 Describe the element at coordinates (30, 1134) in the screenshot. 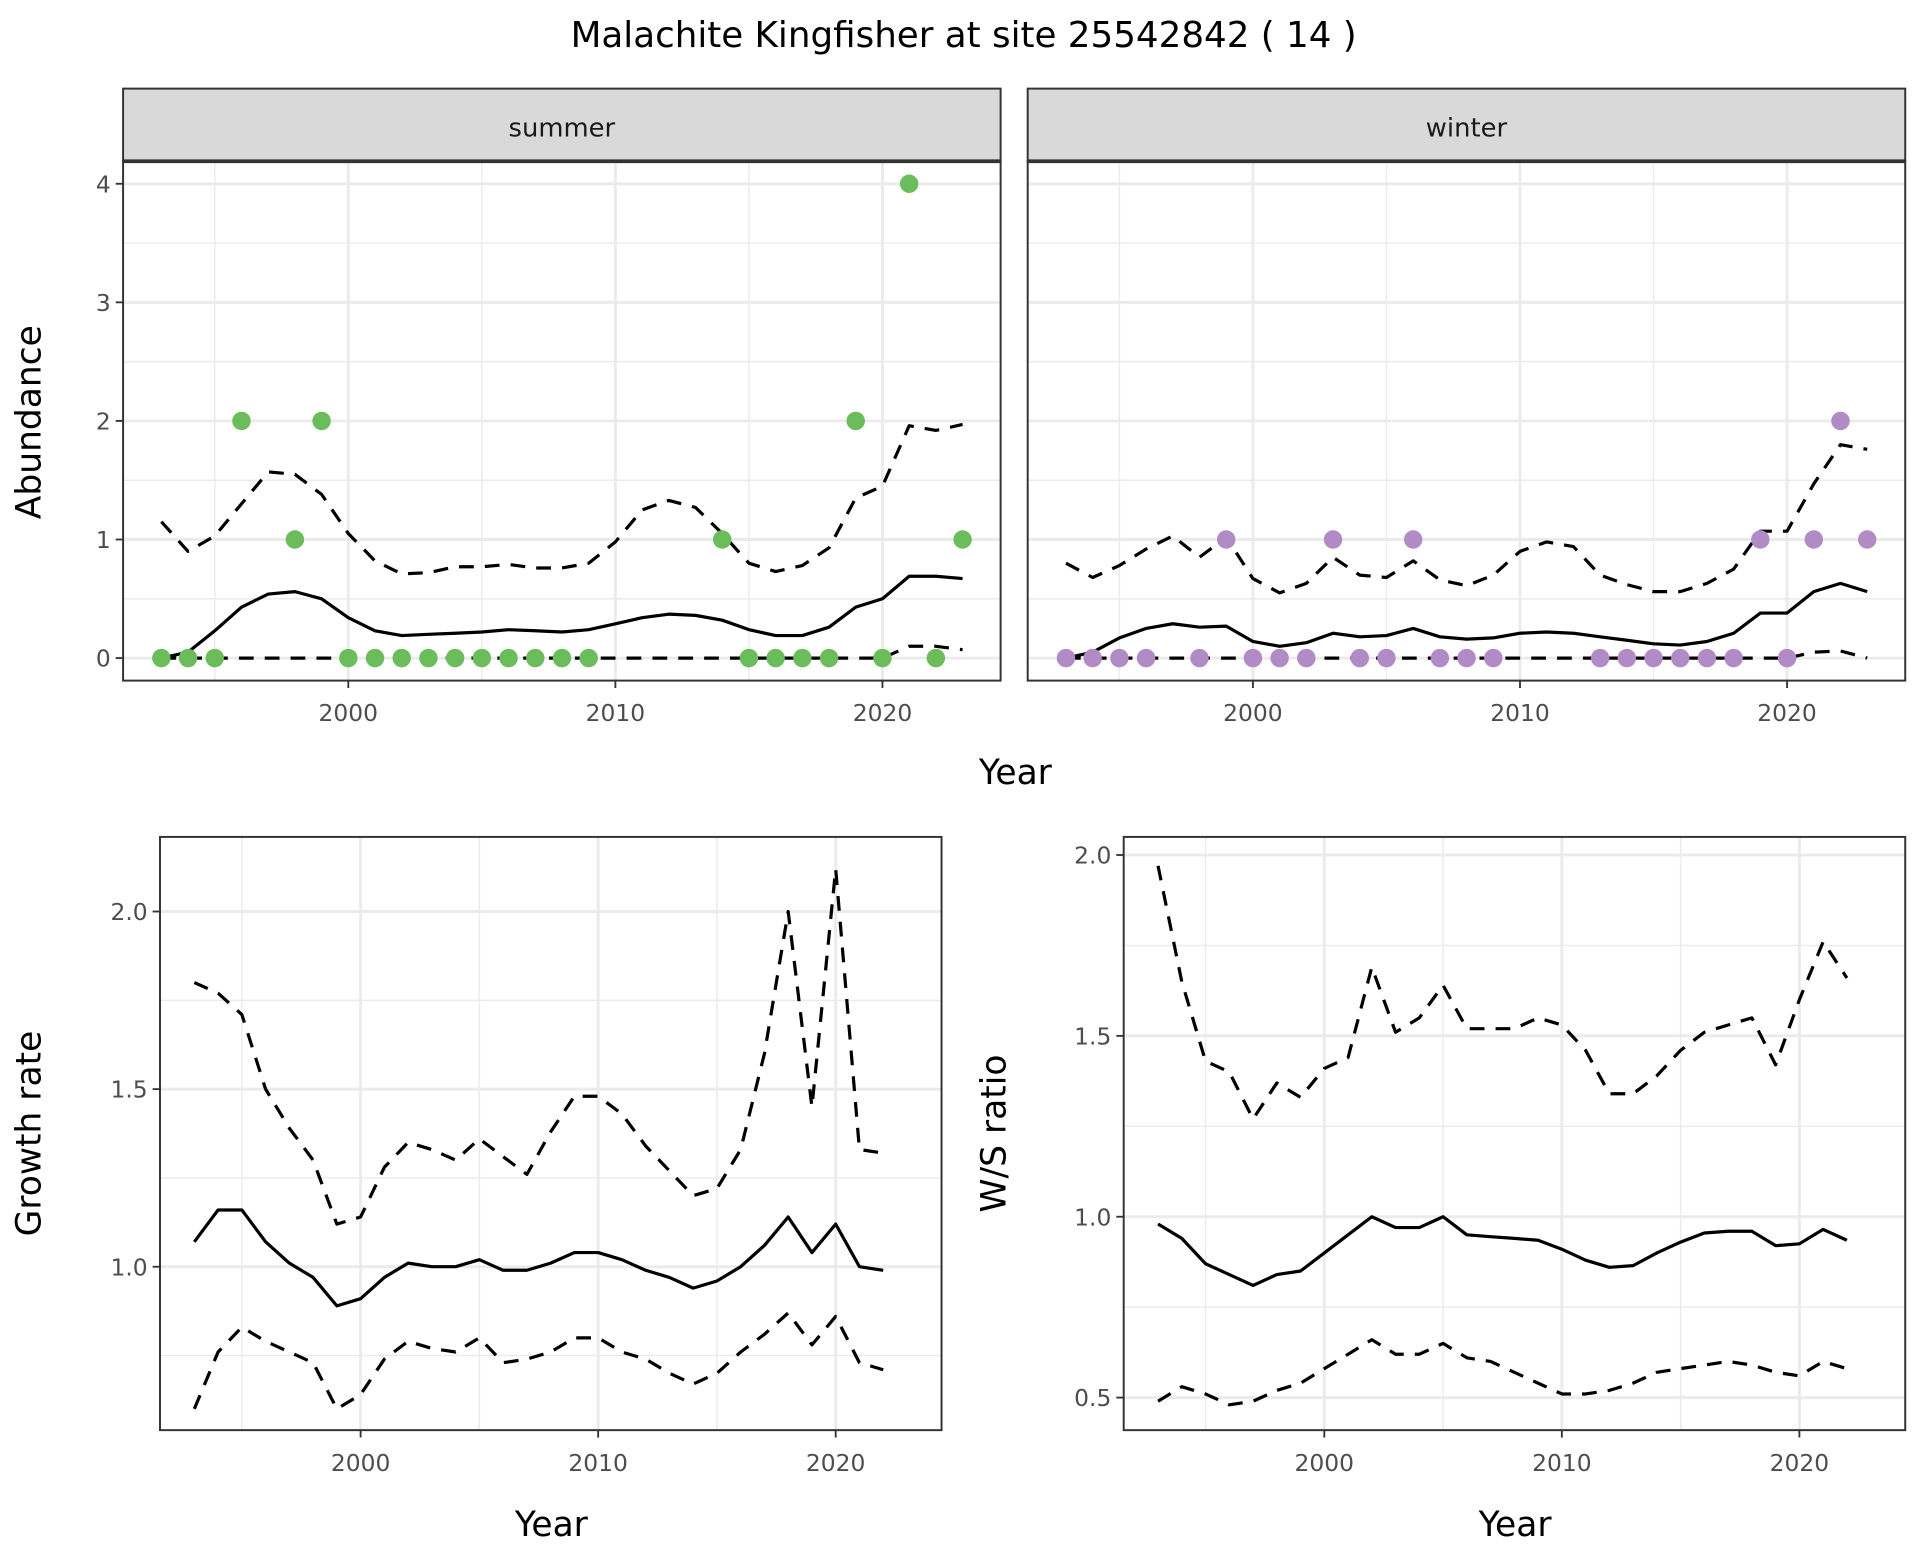

I see `y-axis-title: Growth rate` at that location.